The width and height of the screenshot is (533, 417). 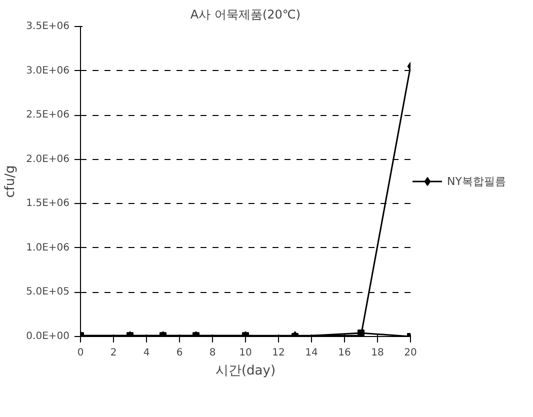 What do you see at coordinates (113, 353) in the screenshot?
I see `x-tick-label: 2` at bounding box center [113, 353].